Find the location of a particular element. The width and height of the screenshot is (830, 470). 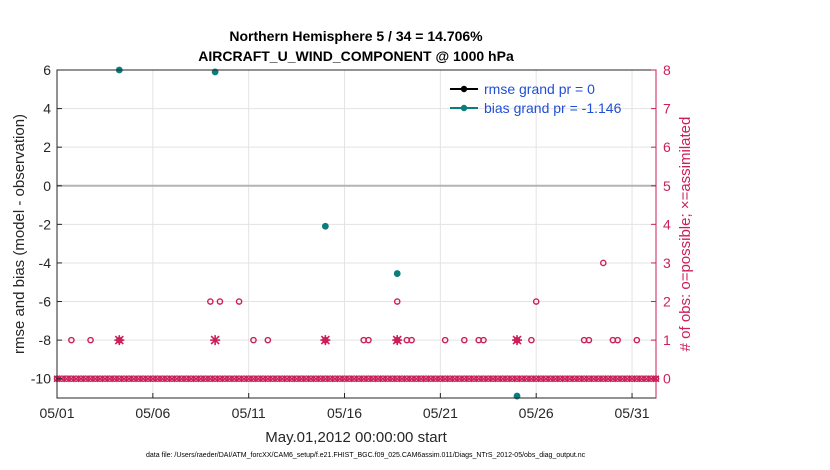

x-tick-label: 05/26 is located at coordinates (536, 413).